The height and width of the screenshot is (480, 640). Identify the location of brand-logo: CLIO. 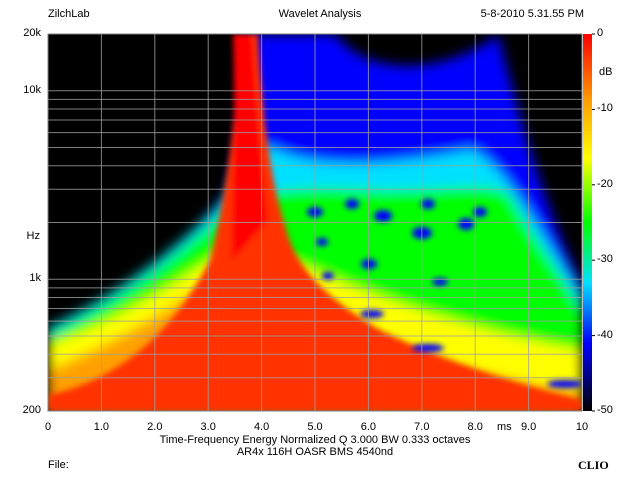
(593, 465).